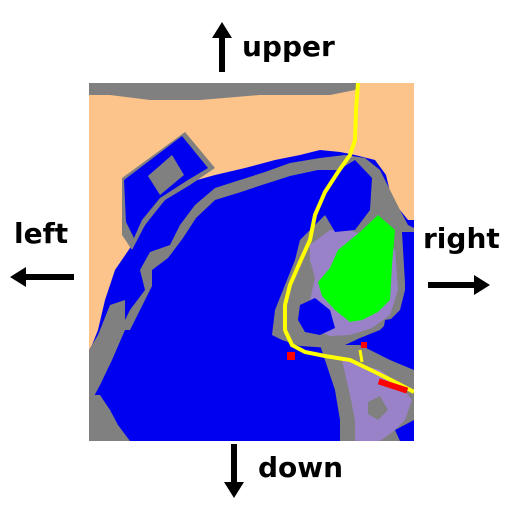 Image resolution: width=512 pixels, height=512 pixels. I want to click on direction-label-down: down, so click(301, 467).